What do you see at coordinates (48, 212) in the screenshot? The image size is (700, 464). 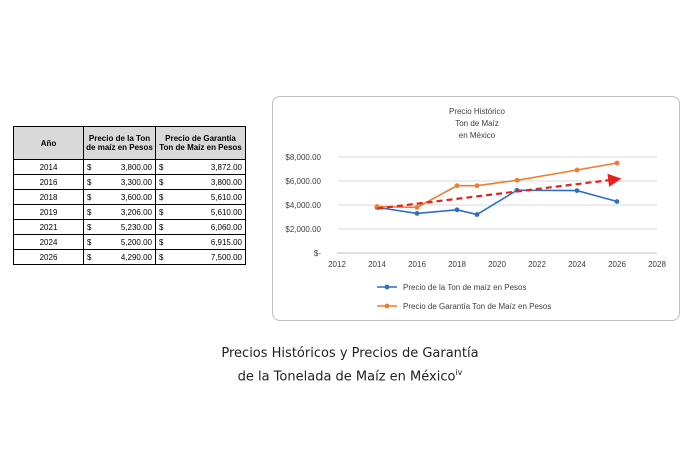 I see `cell-year: 2019` at bounding box center [48, 212].